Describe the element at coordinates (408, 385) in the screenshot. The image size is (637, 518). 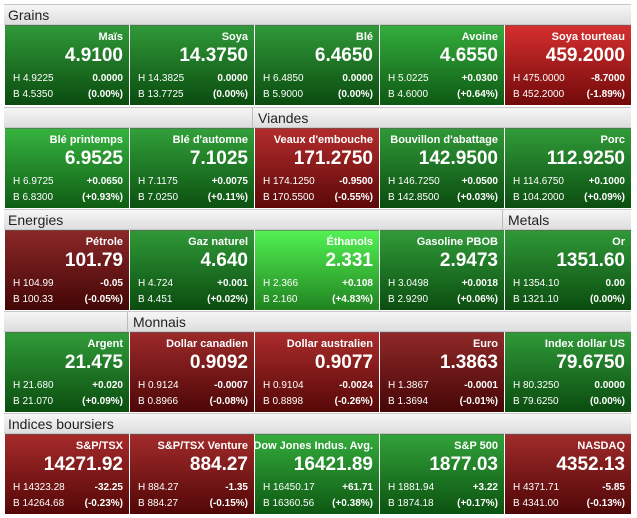
I see `quote-high: H 1.3867` at that location.